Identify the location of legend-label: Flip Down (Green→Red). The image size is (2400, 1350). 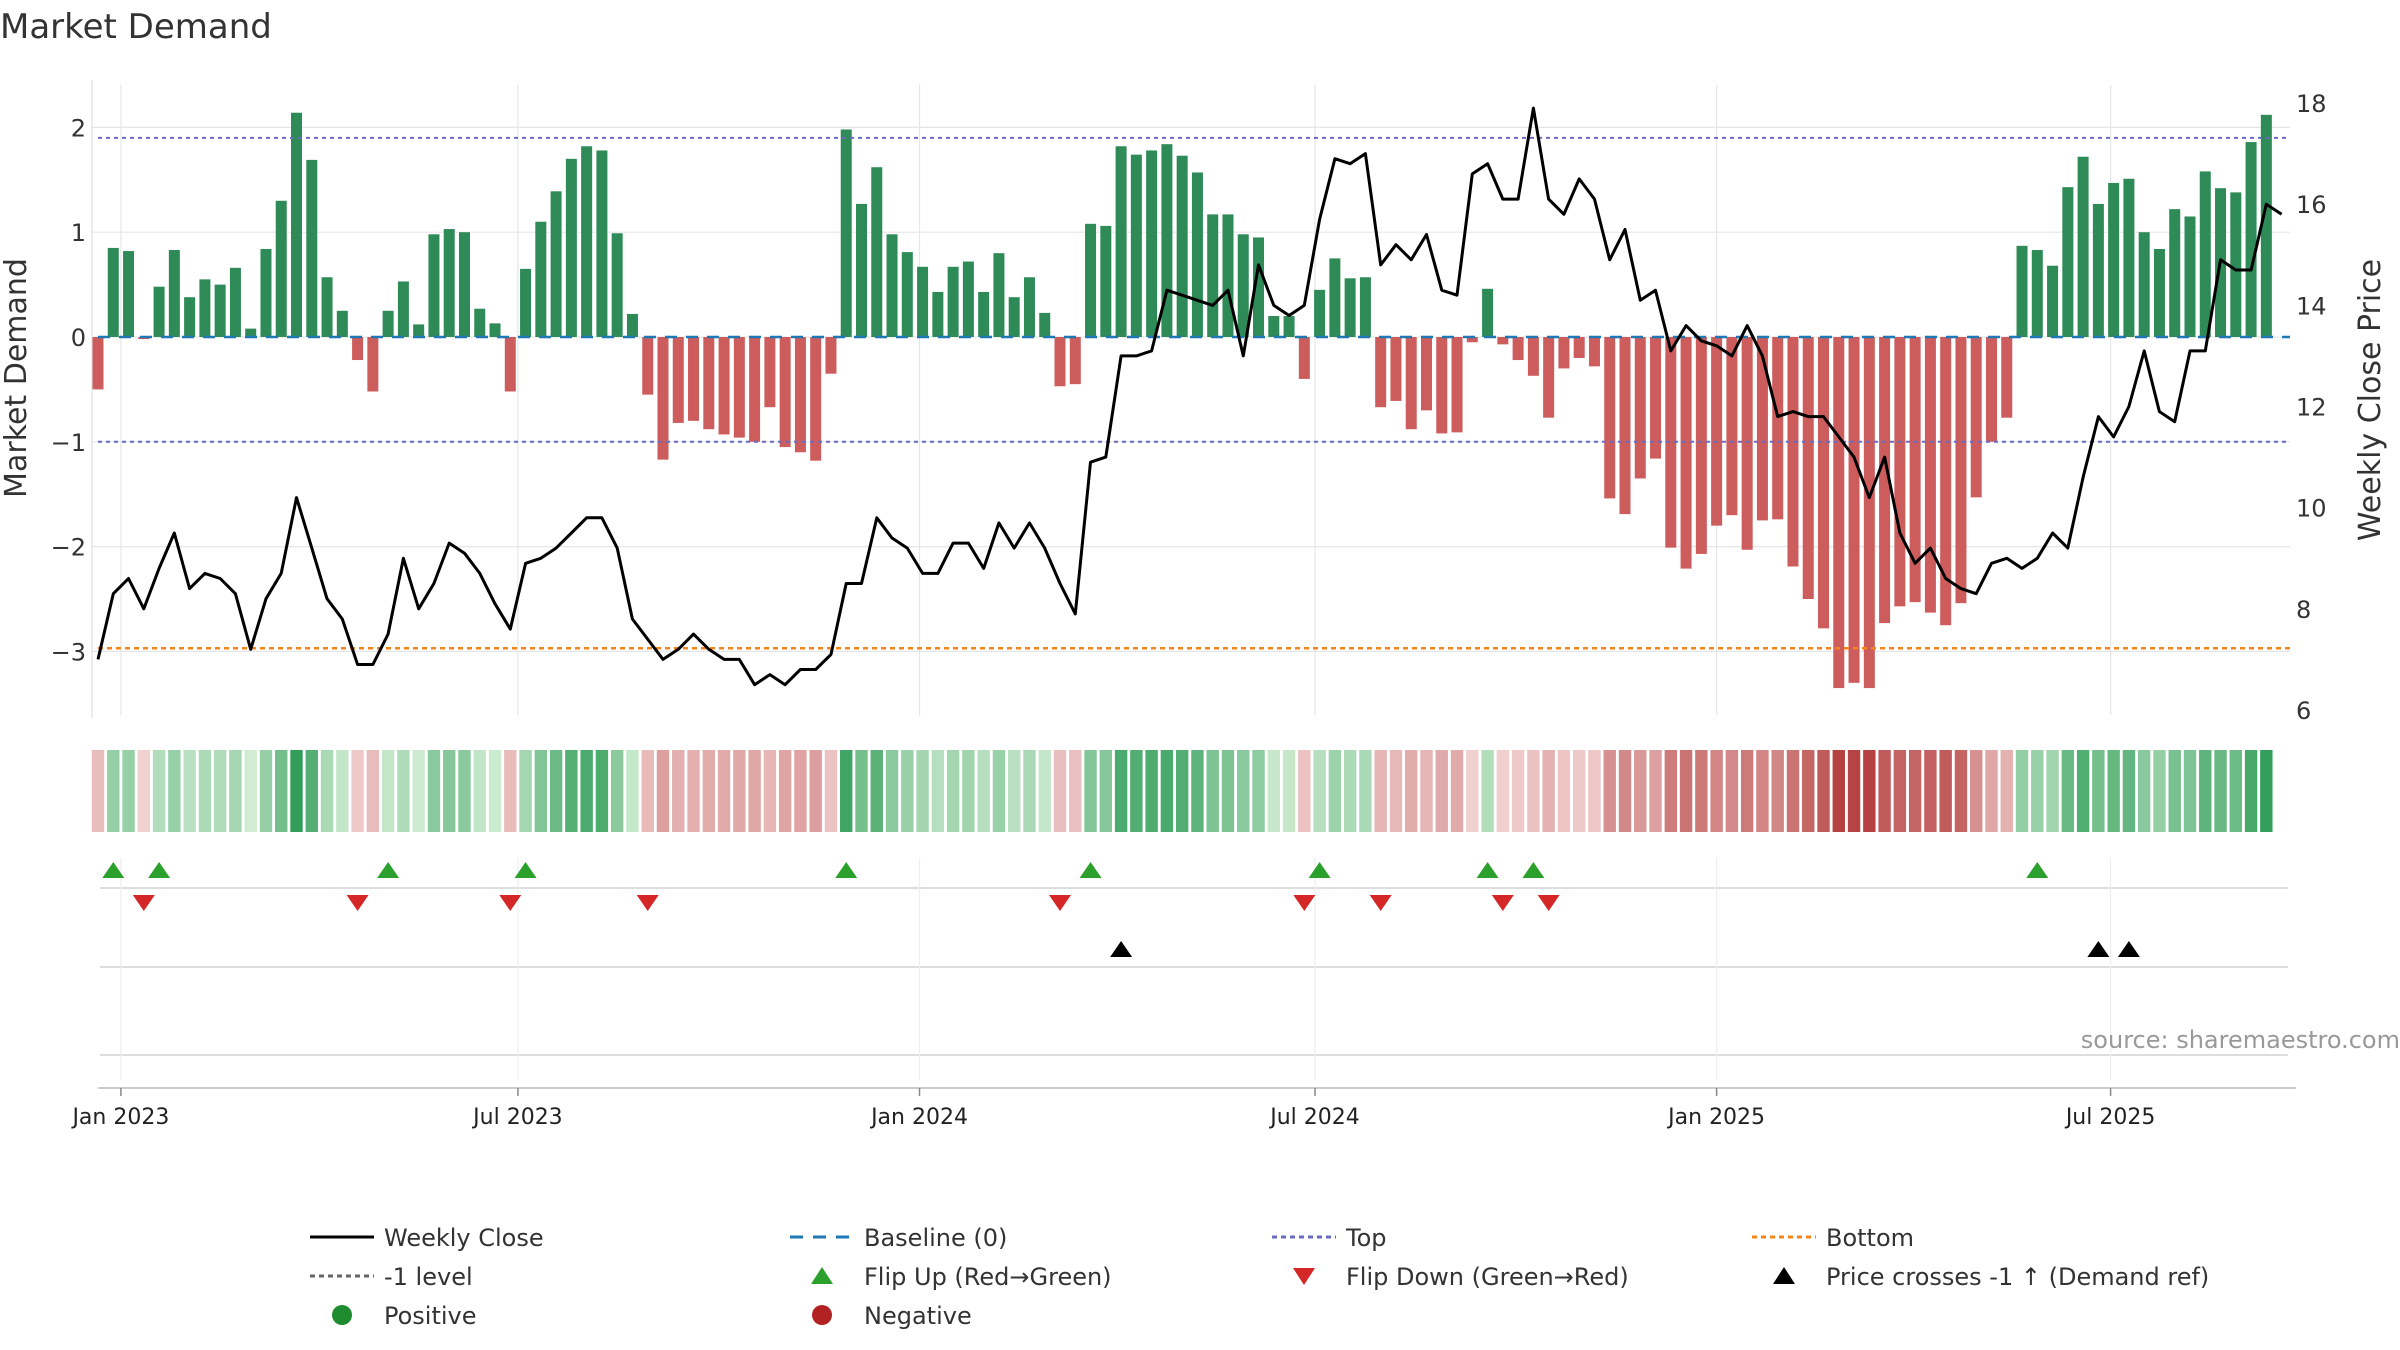
(1487, 1277).